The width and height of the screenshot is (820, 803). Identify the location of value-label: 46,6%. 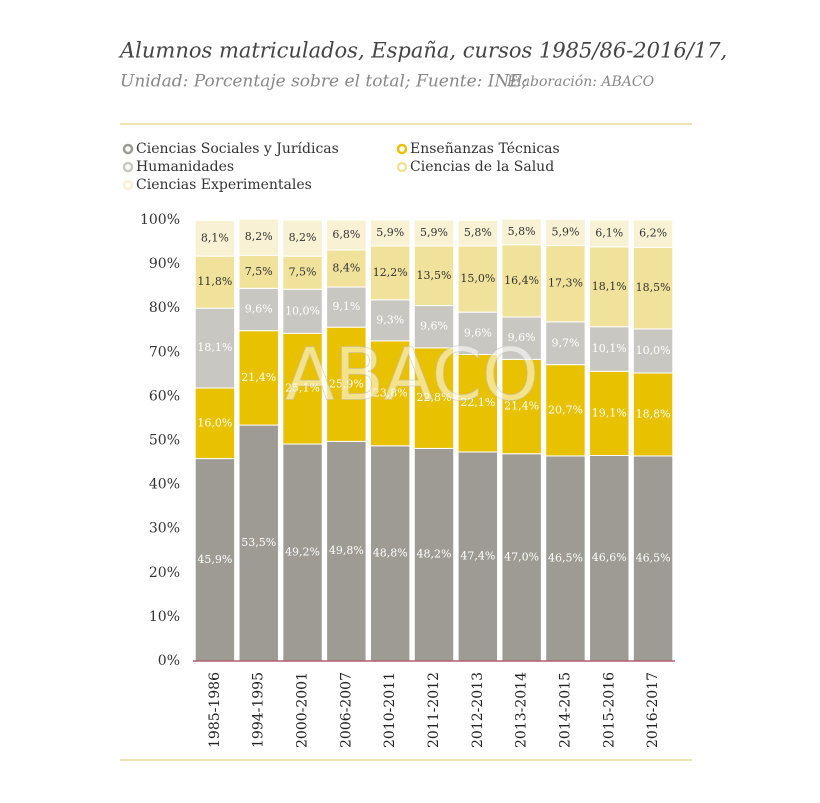
(609, 557).